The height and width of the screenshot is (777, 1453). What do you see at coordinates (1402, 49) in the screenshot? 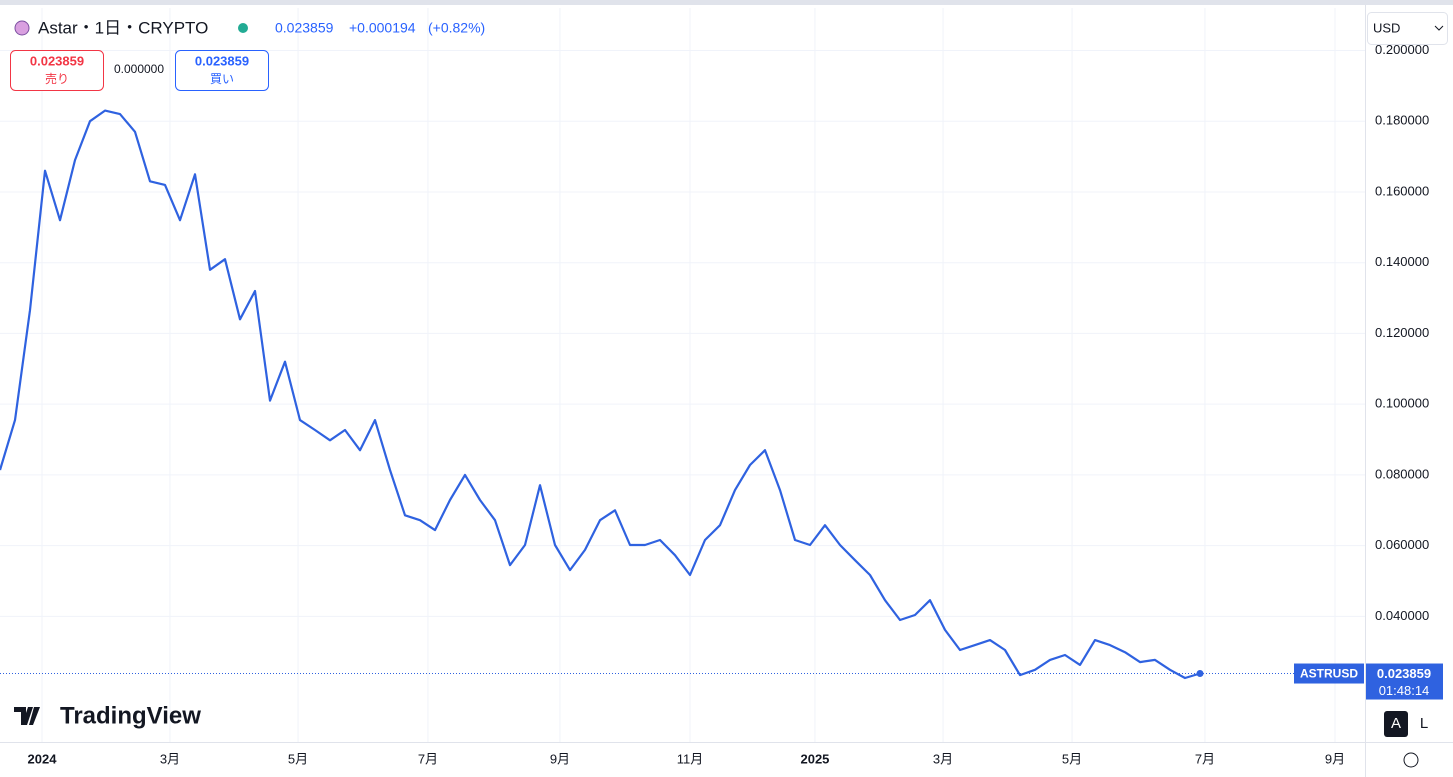
I see `y-tick-label: 0.200000` at bounding box center [1402, 49].